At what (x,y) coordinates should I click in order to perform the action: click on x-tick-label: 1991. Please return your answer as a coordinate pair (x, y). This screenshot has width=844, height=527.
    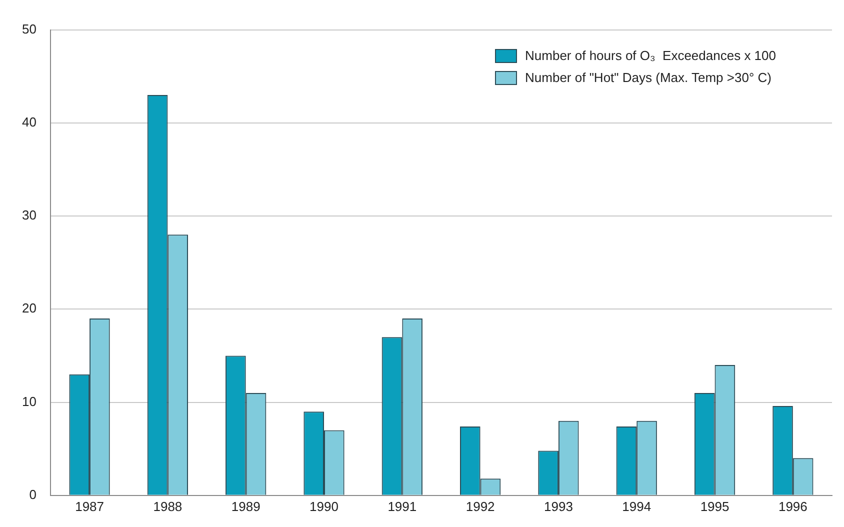
    Looking at the image, I should click on (402, 506).